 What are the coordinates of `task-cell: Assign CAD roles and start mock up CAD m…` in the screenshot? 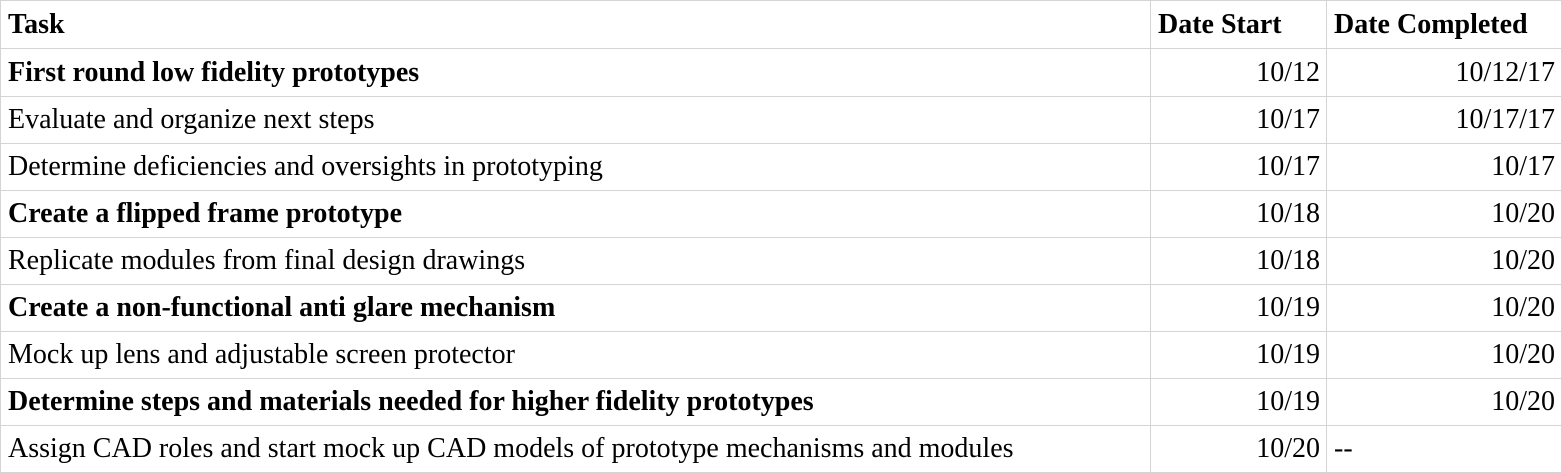 It's located at (576, 449).